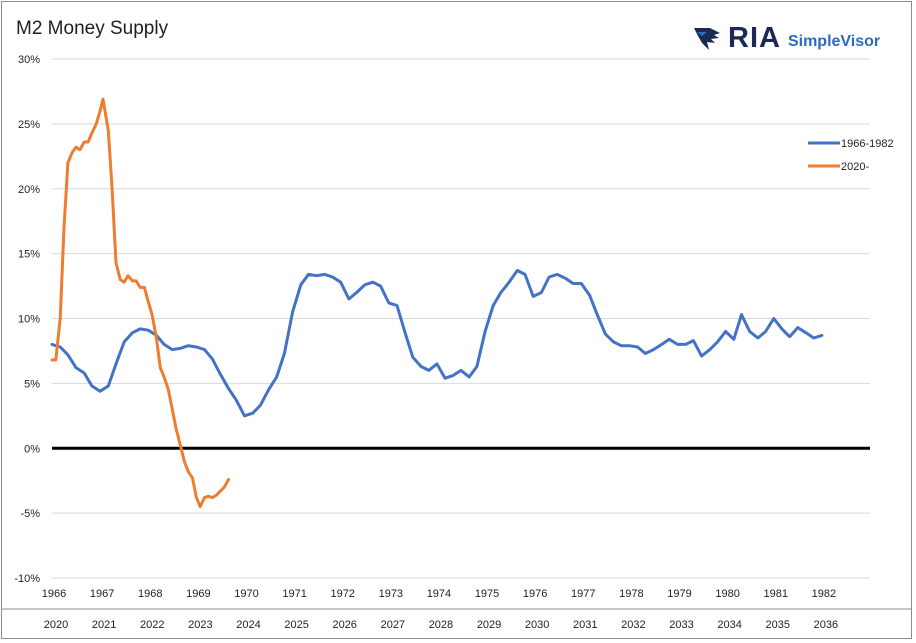 This screenshot has height=643, width=916. Describe the element at coordinates (150, 594) in the screenshot. I see `x-tick-label-top: 1968` at that location.